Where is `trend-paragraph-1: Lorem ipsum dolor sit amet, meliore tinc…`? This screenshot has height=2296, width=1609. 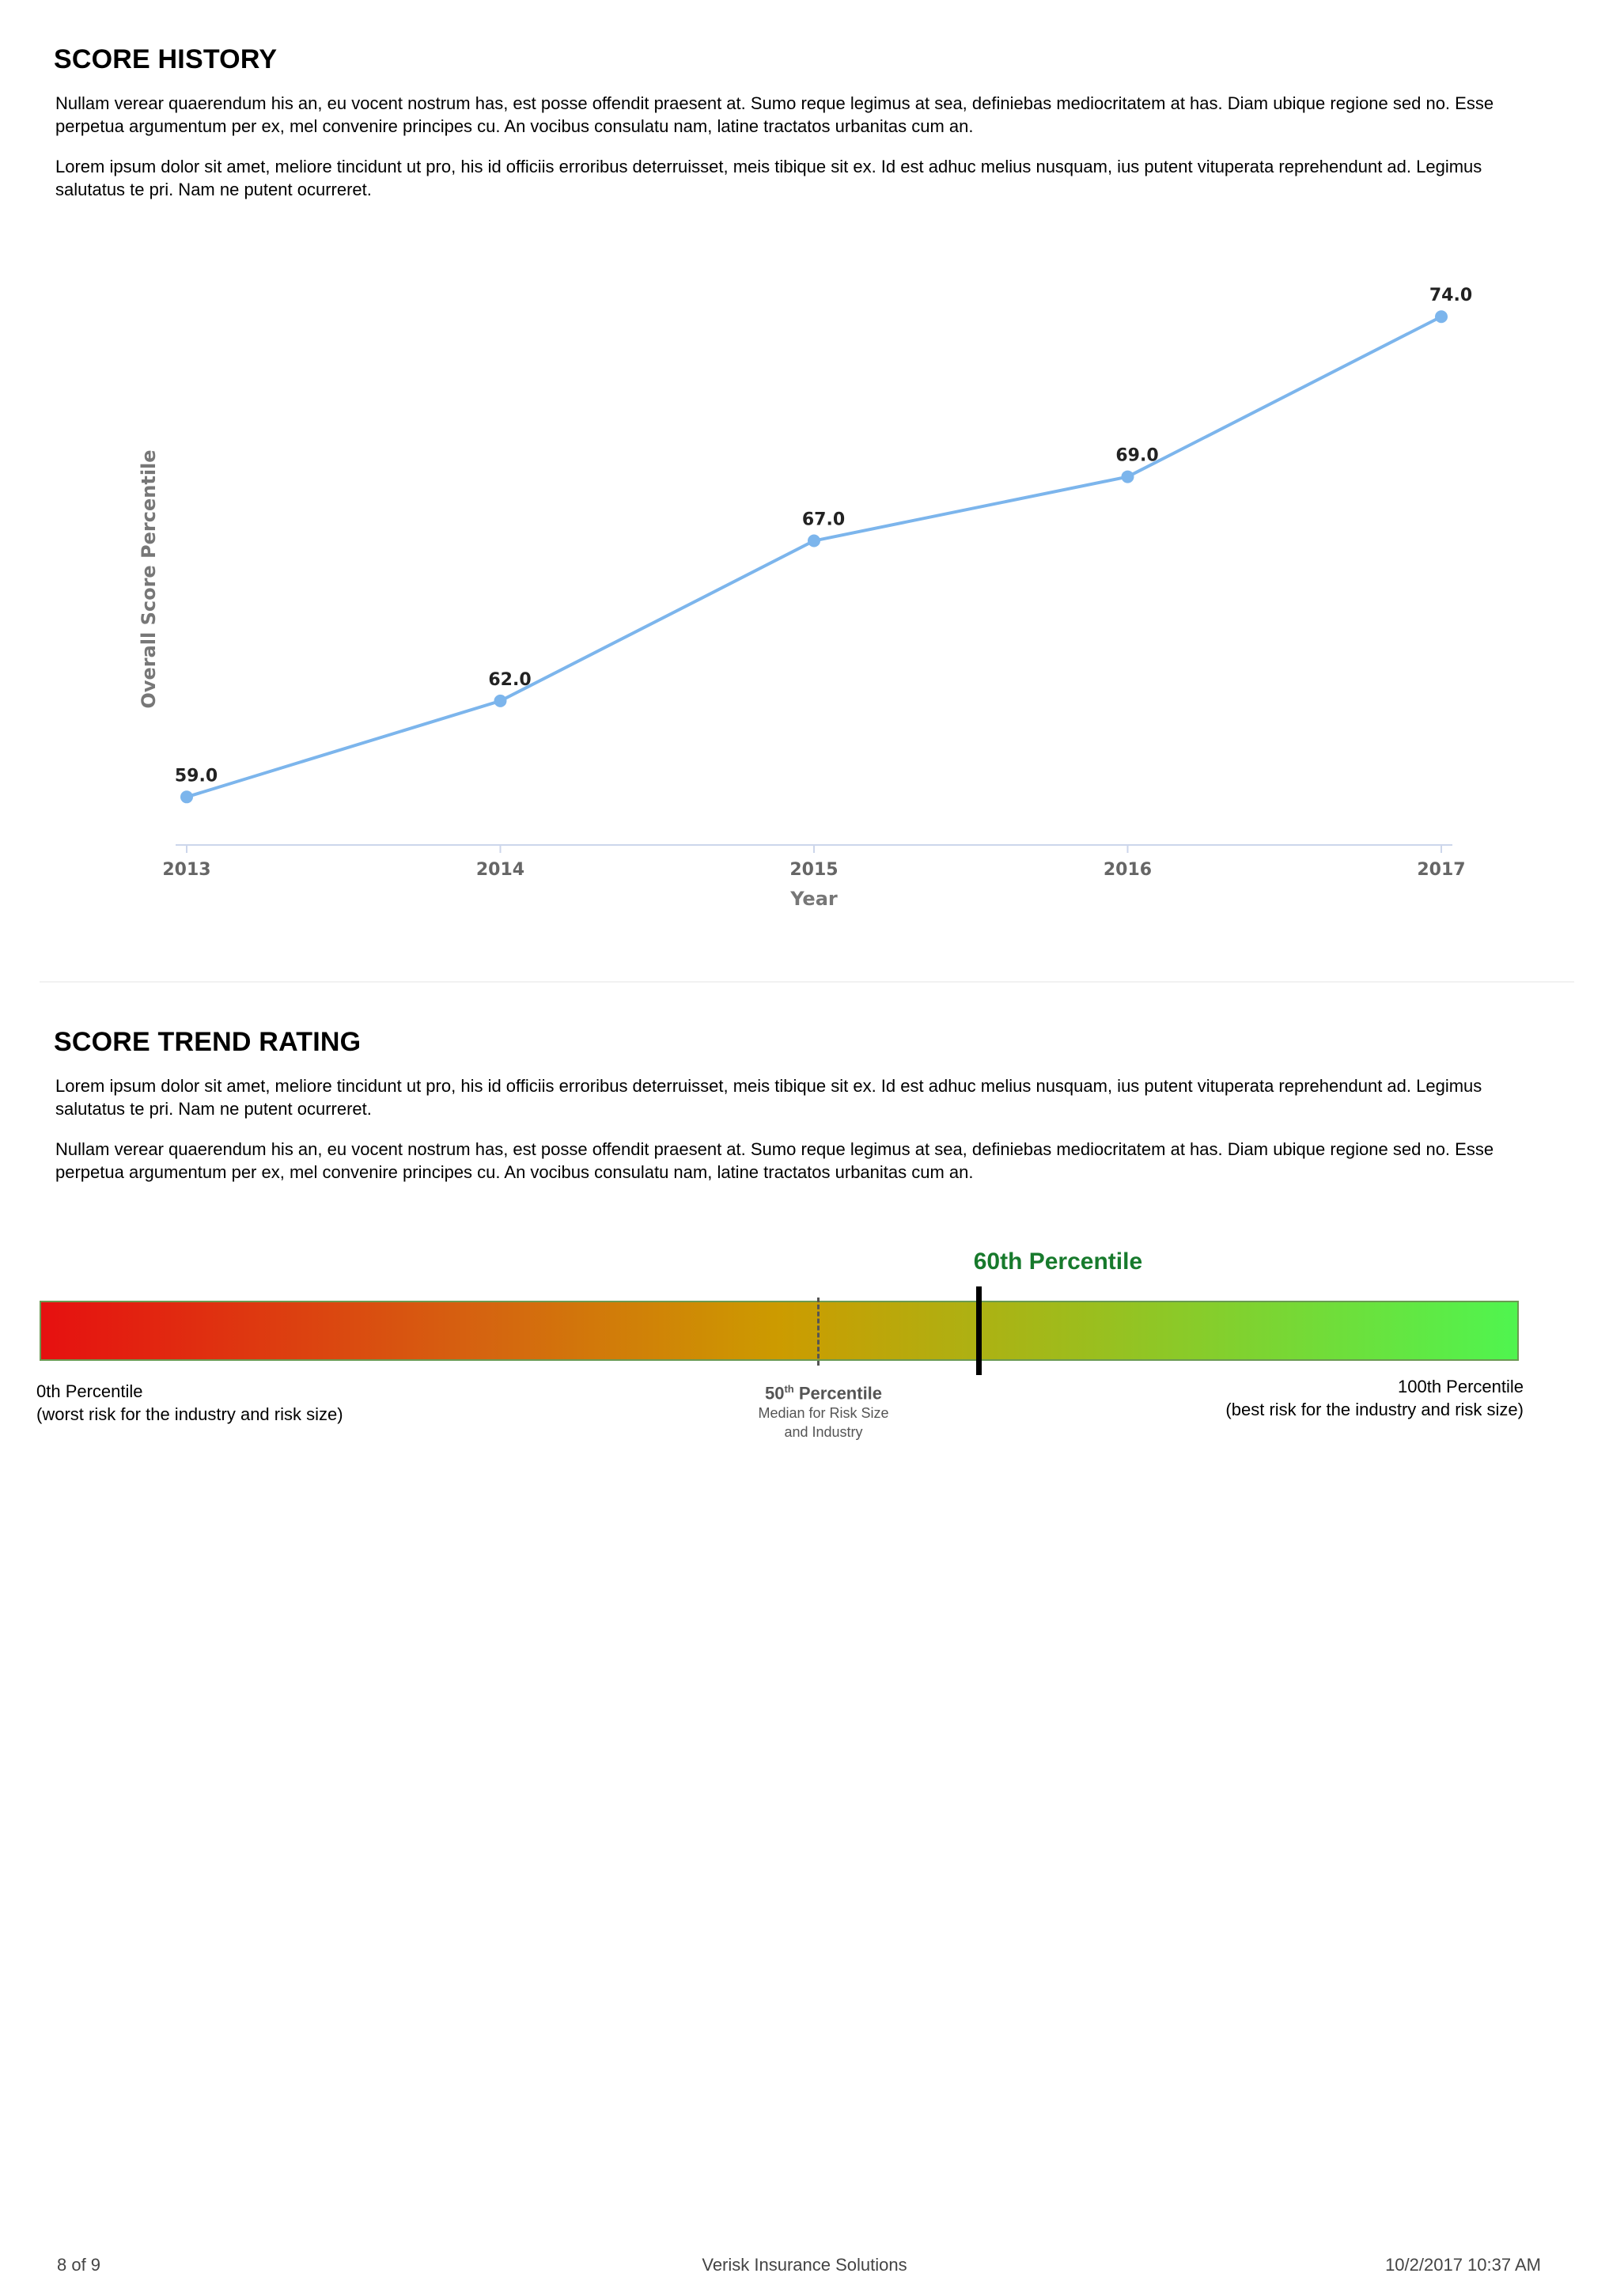
trend-paragraph-1: Lorem ipsum dolor sit amet, meliore tinc… is located at coordinates (769, 1097).